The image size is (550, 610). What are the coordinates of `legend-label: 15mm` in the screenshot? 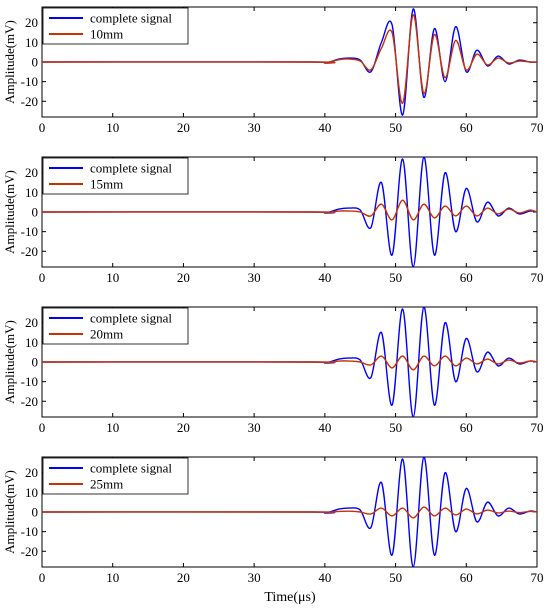 It's located at (106, 184).